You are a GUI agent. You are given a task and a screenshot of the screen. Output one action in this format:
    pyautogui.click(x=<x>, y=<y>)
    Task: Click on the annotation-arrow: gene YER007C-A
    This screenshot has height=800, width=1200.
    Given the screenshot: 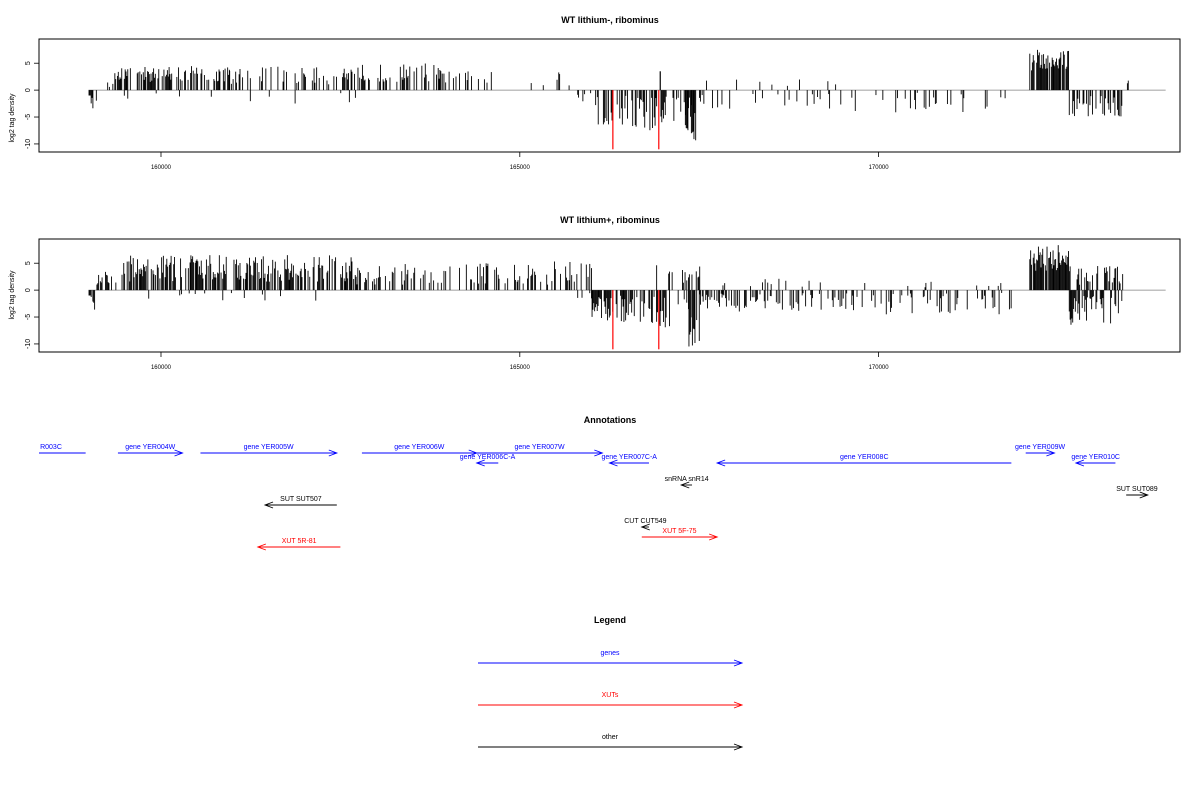 What is the action you would take?
    pyautogui.click(x=629, y=460)
    